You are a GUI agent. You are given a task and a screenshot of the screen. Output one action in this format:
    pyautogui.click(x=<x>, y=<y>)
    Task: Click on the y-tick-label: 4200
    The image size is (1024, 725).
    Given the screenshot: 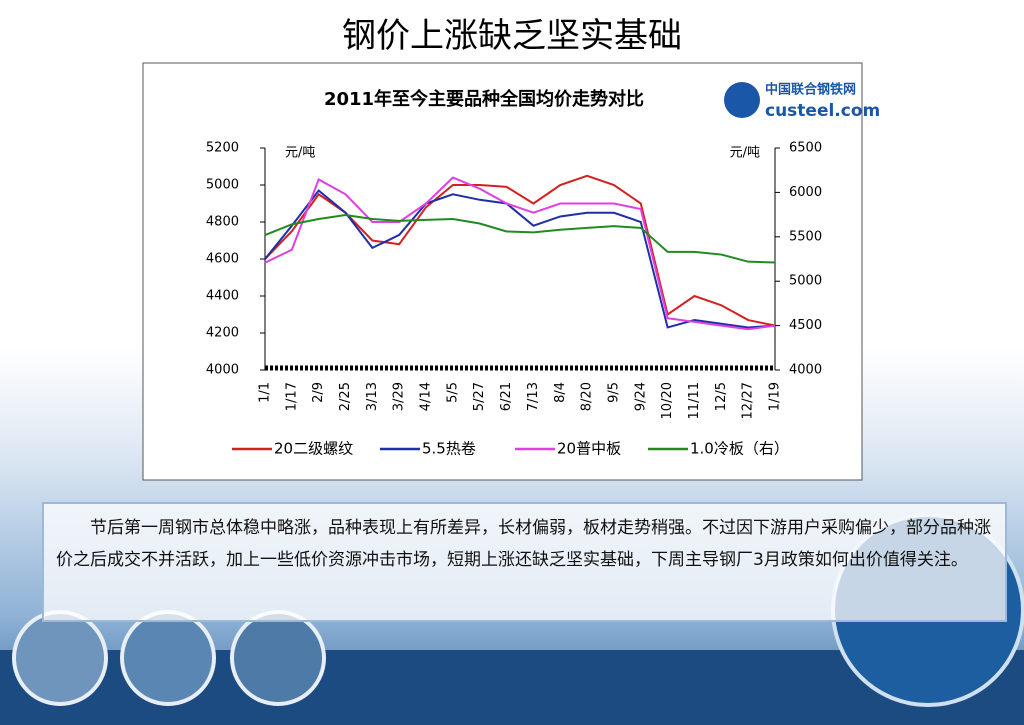 What is the action you would take?
    pyautogui.click(x=222, y=333)
    